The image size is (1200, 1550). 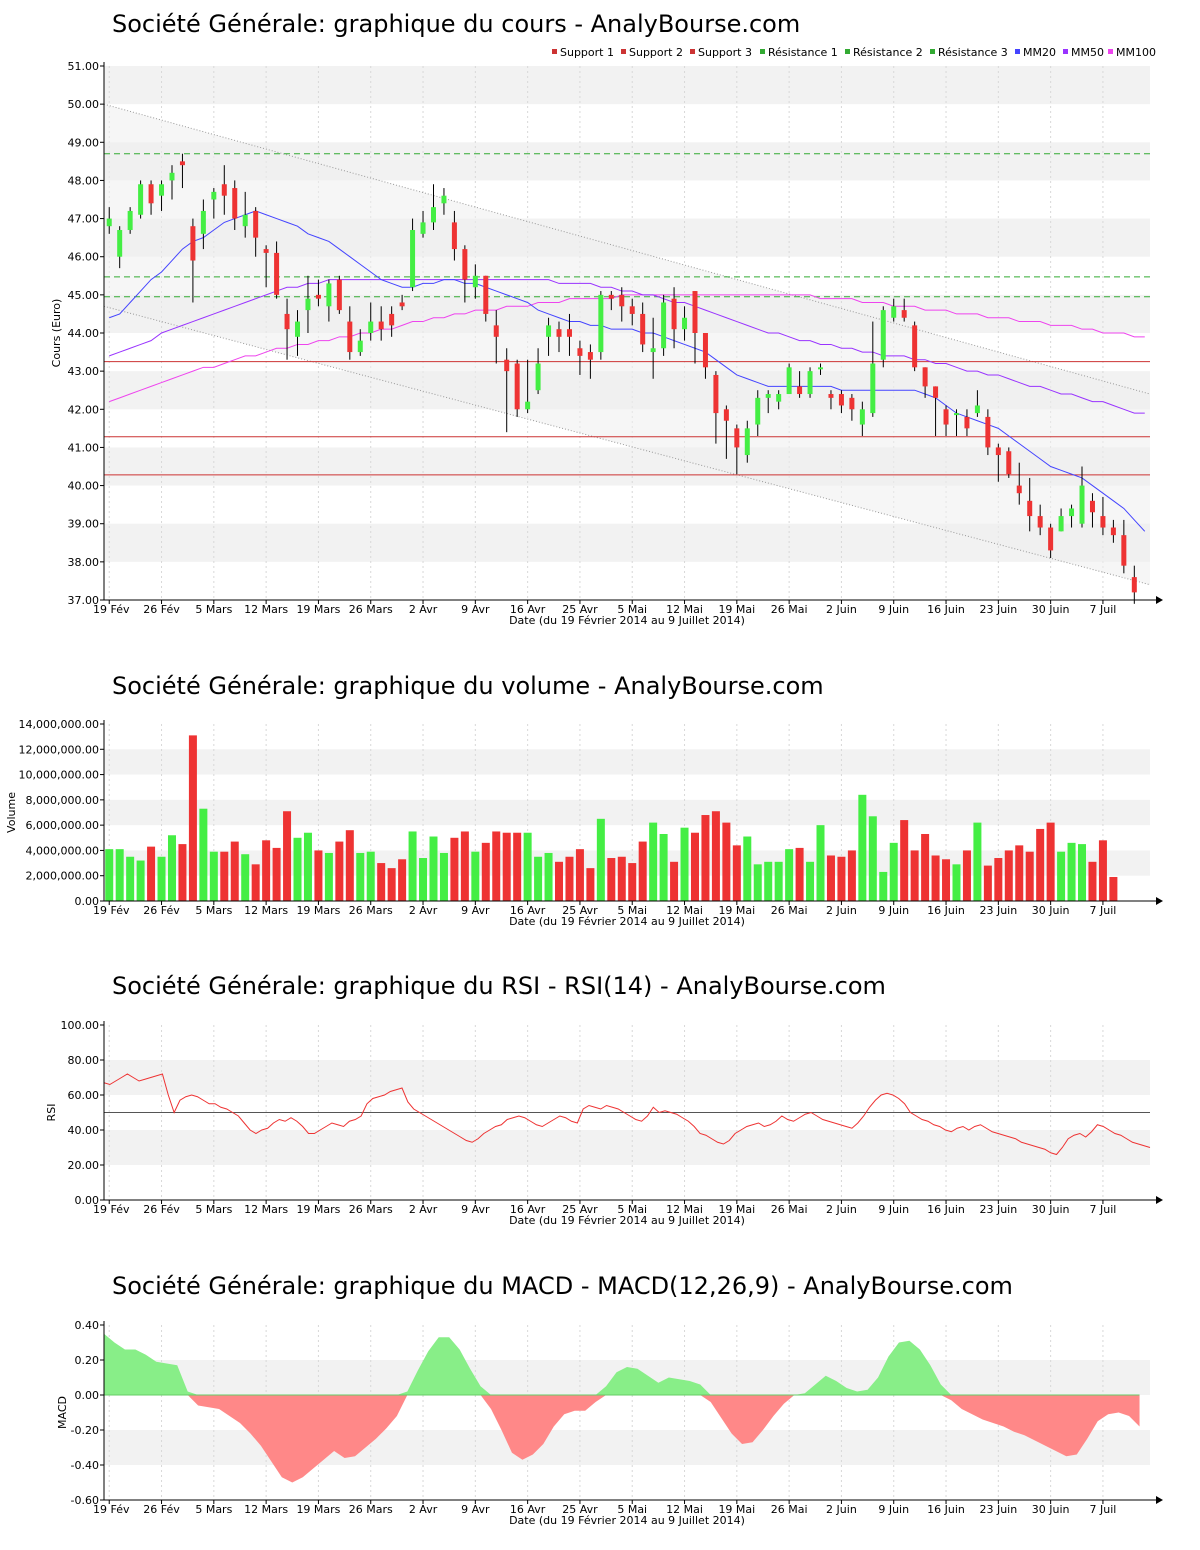 I want to click on rsi-x-tick-label: 26 Mai, so click(x=789, y=1209).